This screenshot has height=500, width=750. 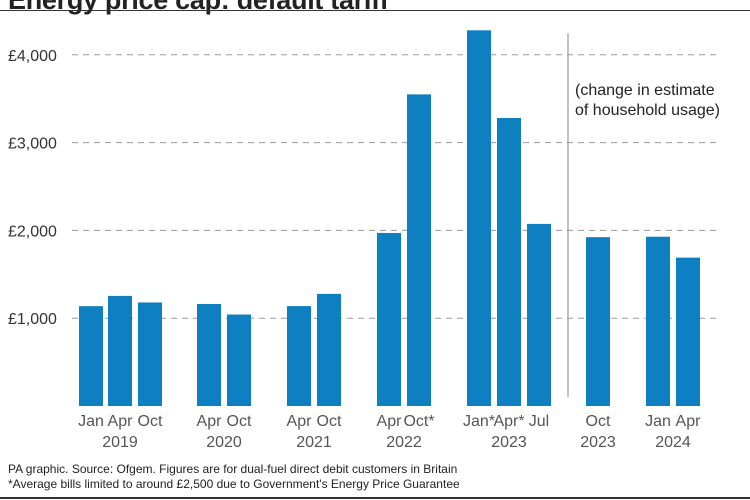 What do you see at coordinates (375, 10) in the screenshot?
I see `title-rule` at bounding box center [375, 10].